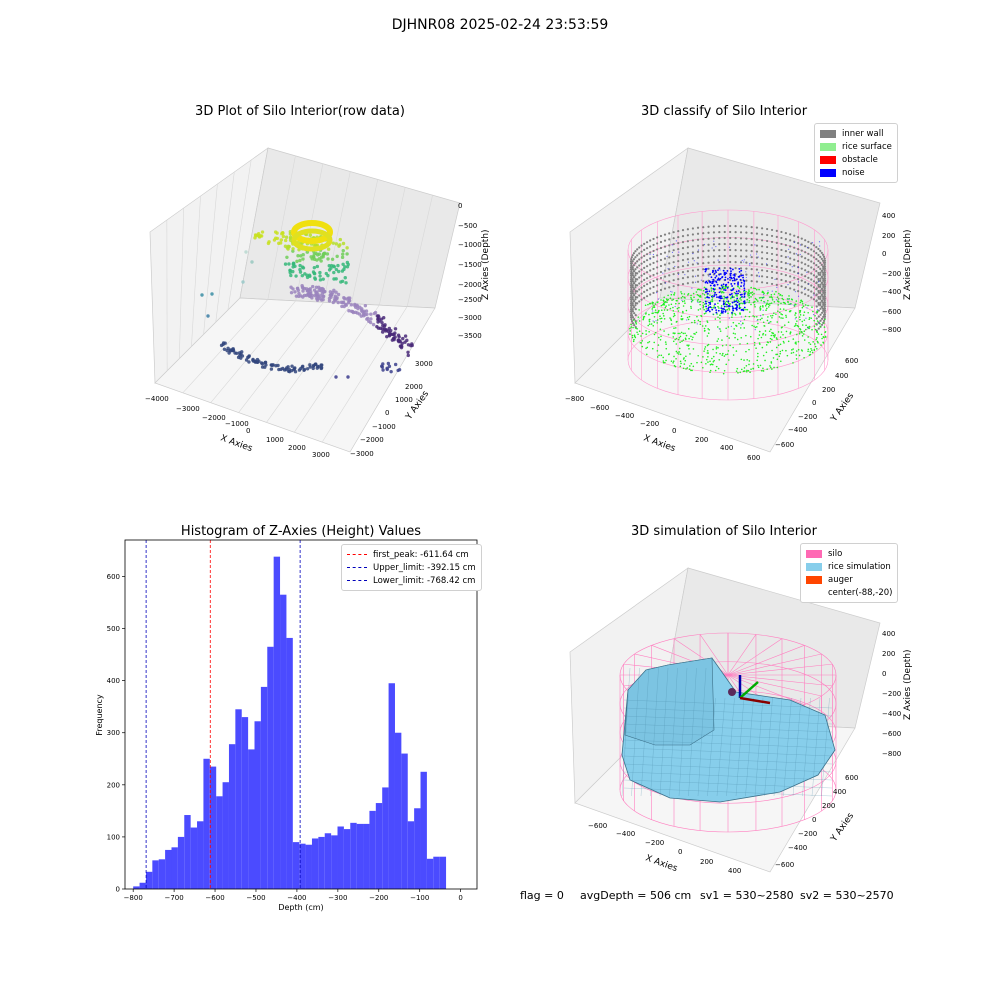 Image resolution: width=1000 pixels, height=1000 pixels. Describe the element at coordinates (470, 245) in the screenshot. I see `raw-ztick: −1000` at that location.